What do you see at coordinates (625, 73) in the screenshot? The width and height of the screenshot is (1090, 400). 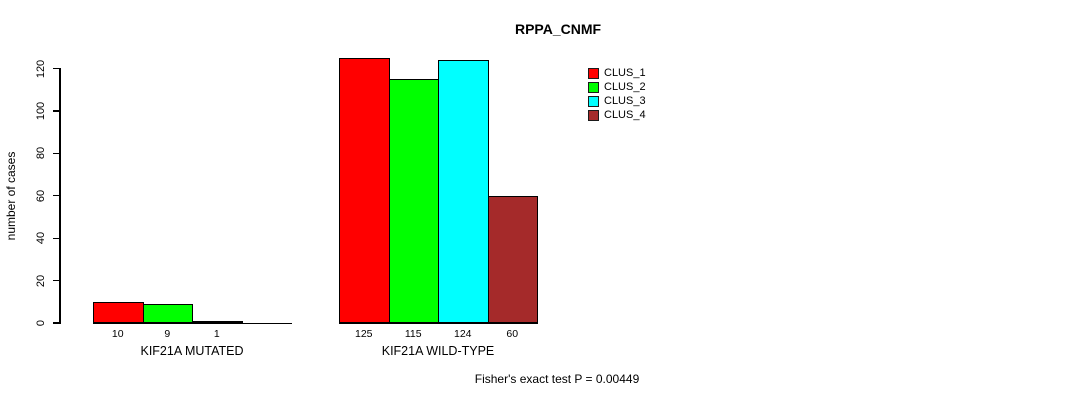 I see `legend-label: CLUS_1` at bounding box center [625, 73].